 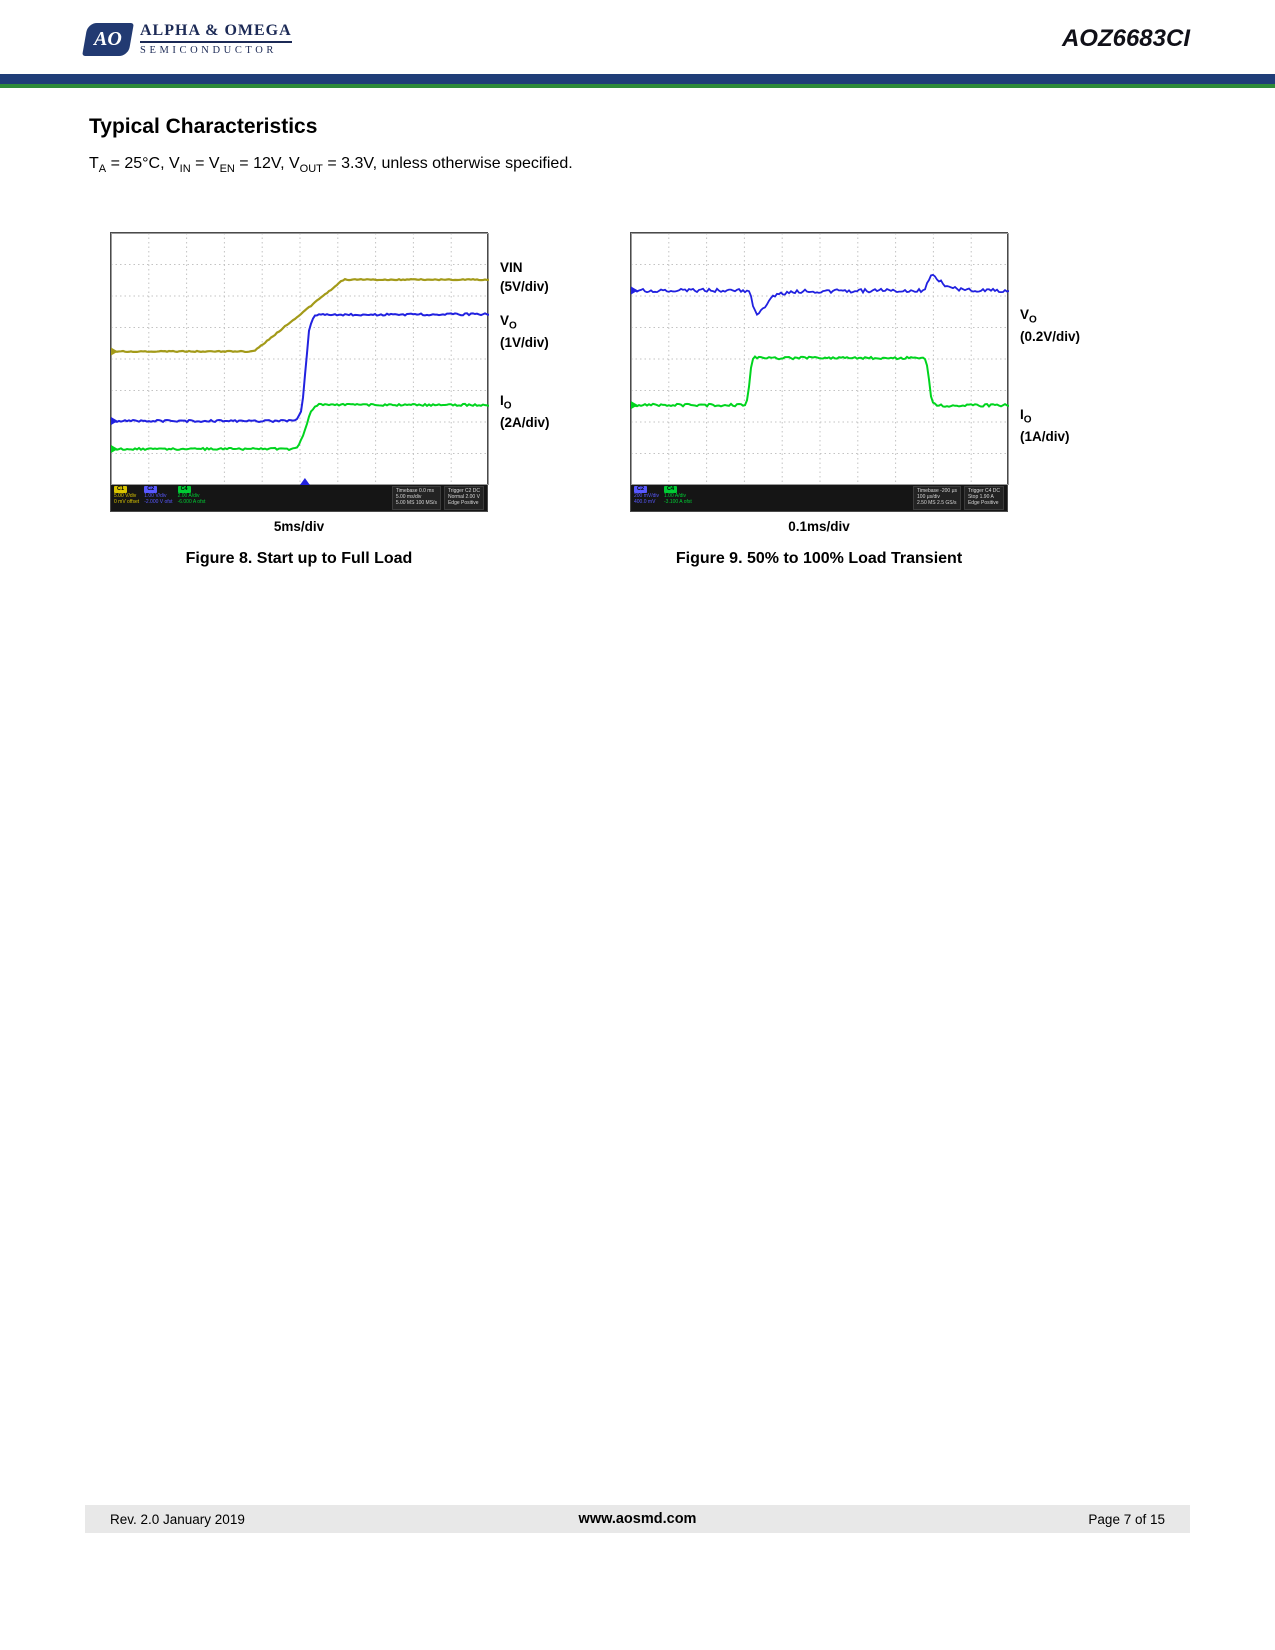 I want to click on logo-mark-icon: AO, so click(x=108, y=39).